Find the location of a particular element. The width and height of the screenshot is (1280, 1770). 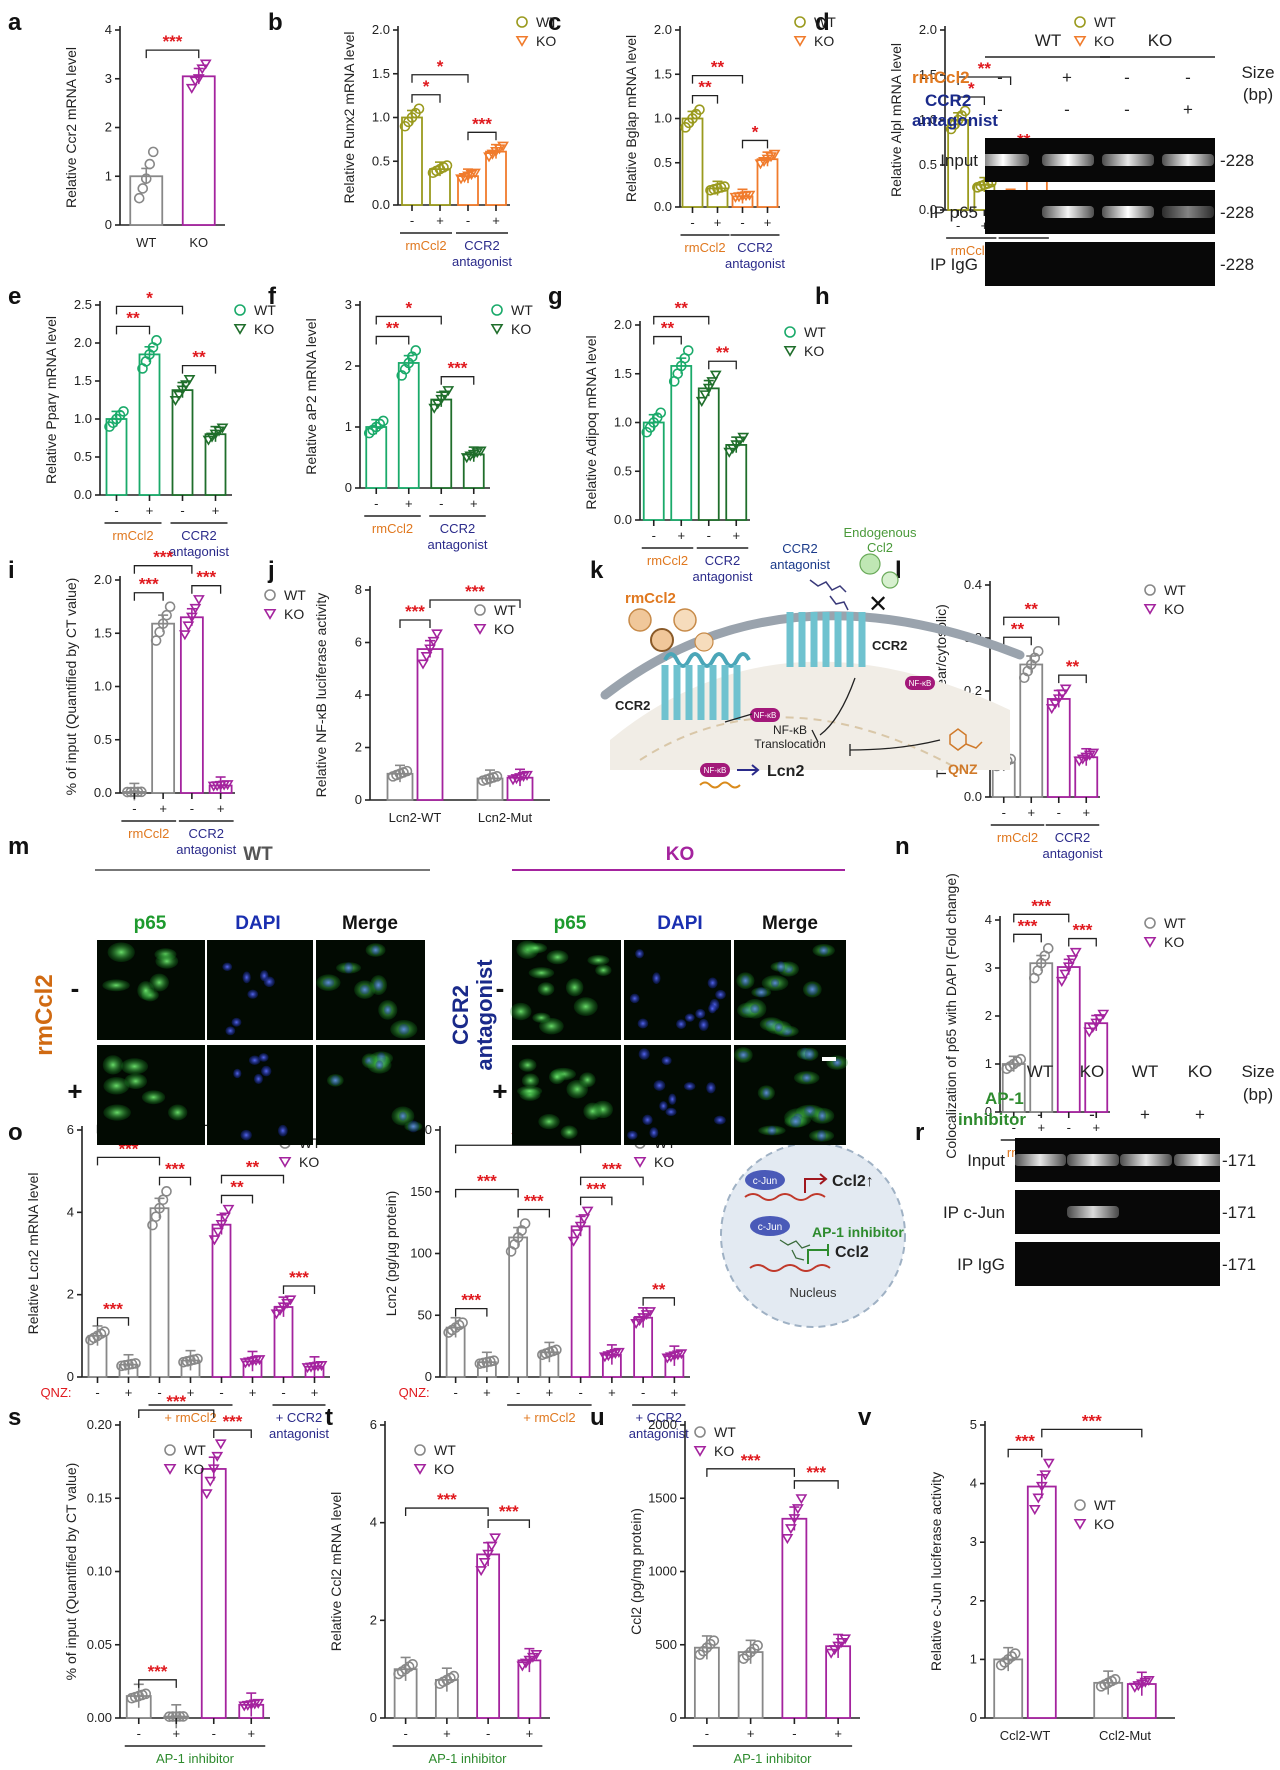

panel-letter-g: g is located at coordinates (555, 296).